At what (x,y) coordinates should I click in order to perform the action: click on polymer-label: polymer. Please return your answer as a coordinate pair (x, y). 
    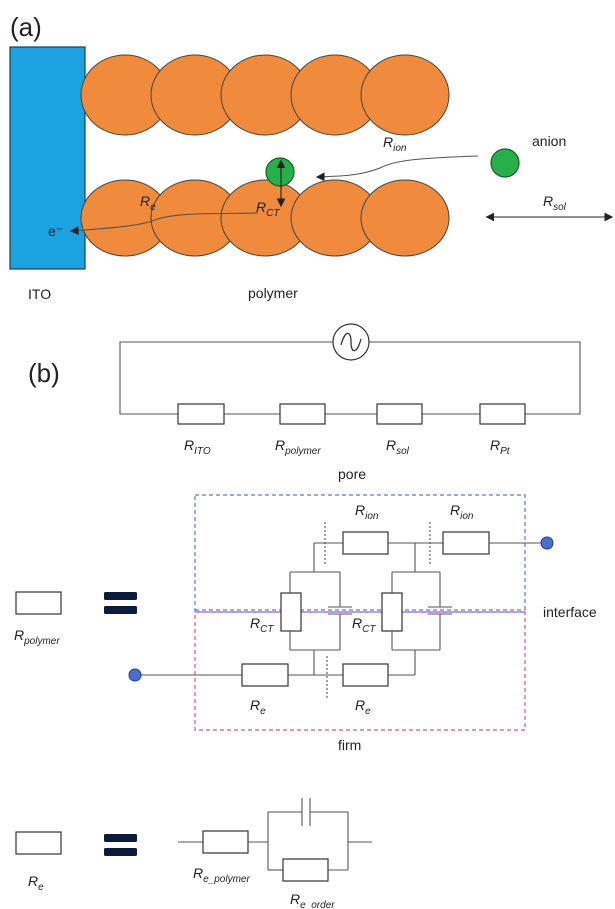
    Looking at the image, I should click on (273, 293).